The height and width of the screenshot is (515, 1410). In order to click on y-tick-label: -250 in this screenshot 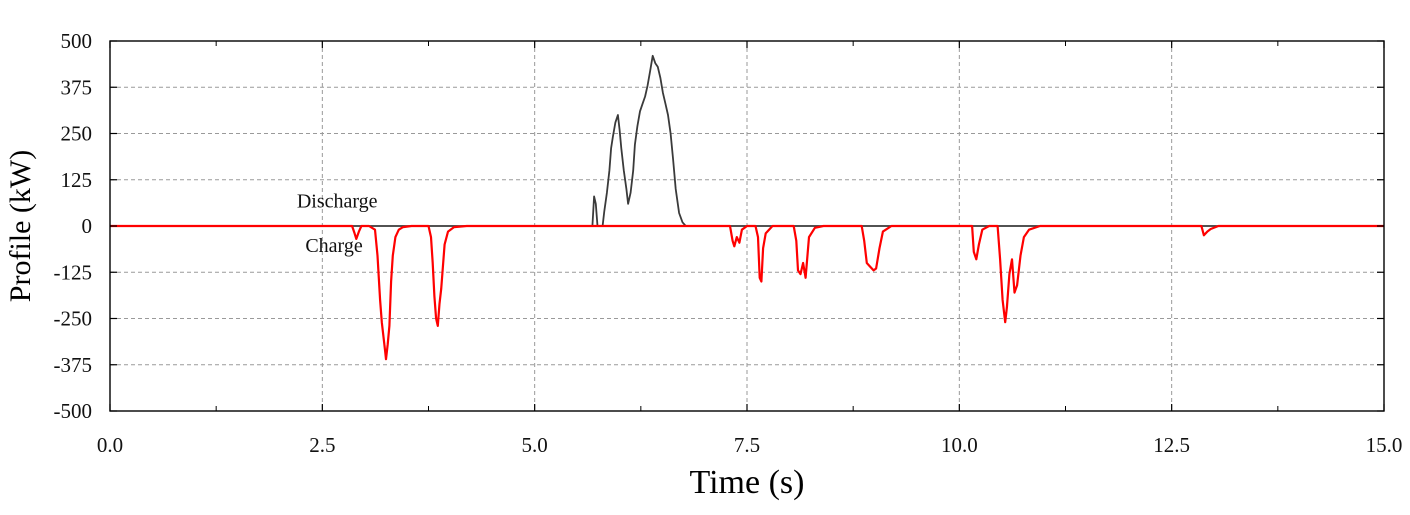, I will do `click(73, 319)`.